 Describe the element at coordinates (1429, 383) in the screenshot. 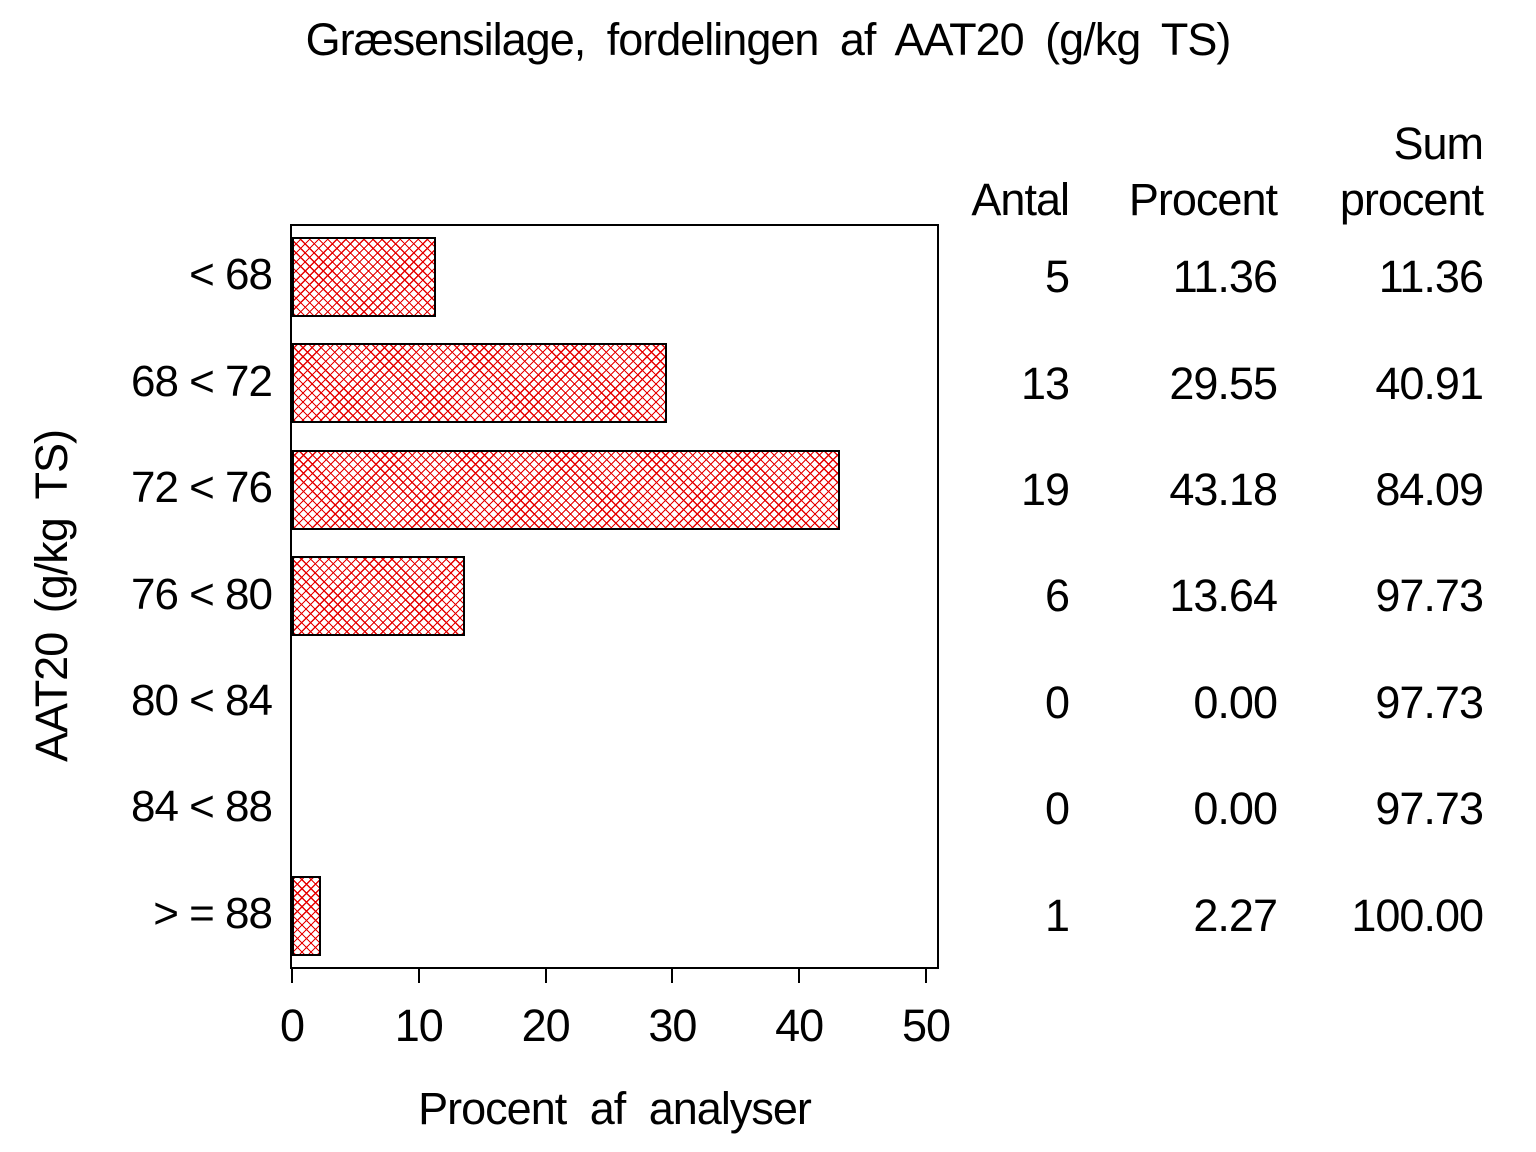

I see `sum-procent-value: 40.91` at that location.